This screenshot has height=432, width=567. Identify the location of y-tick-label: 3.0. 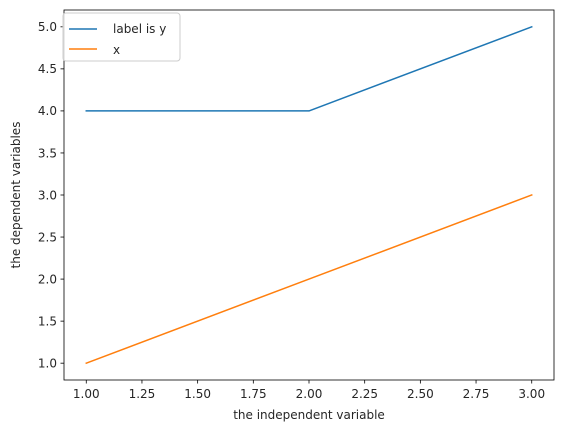
(47, 195).